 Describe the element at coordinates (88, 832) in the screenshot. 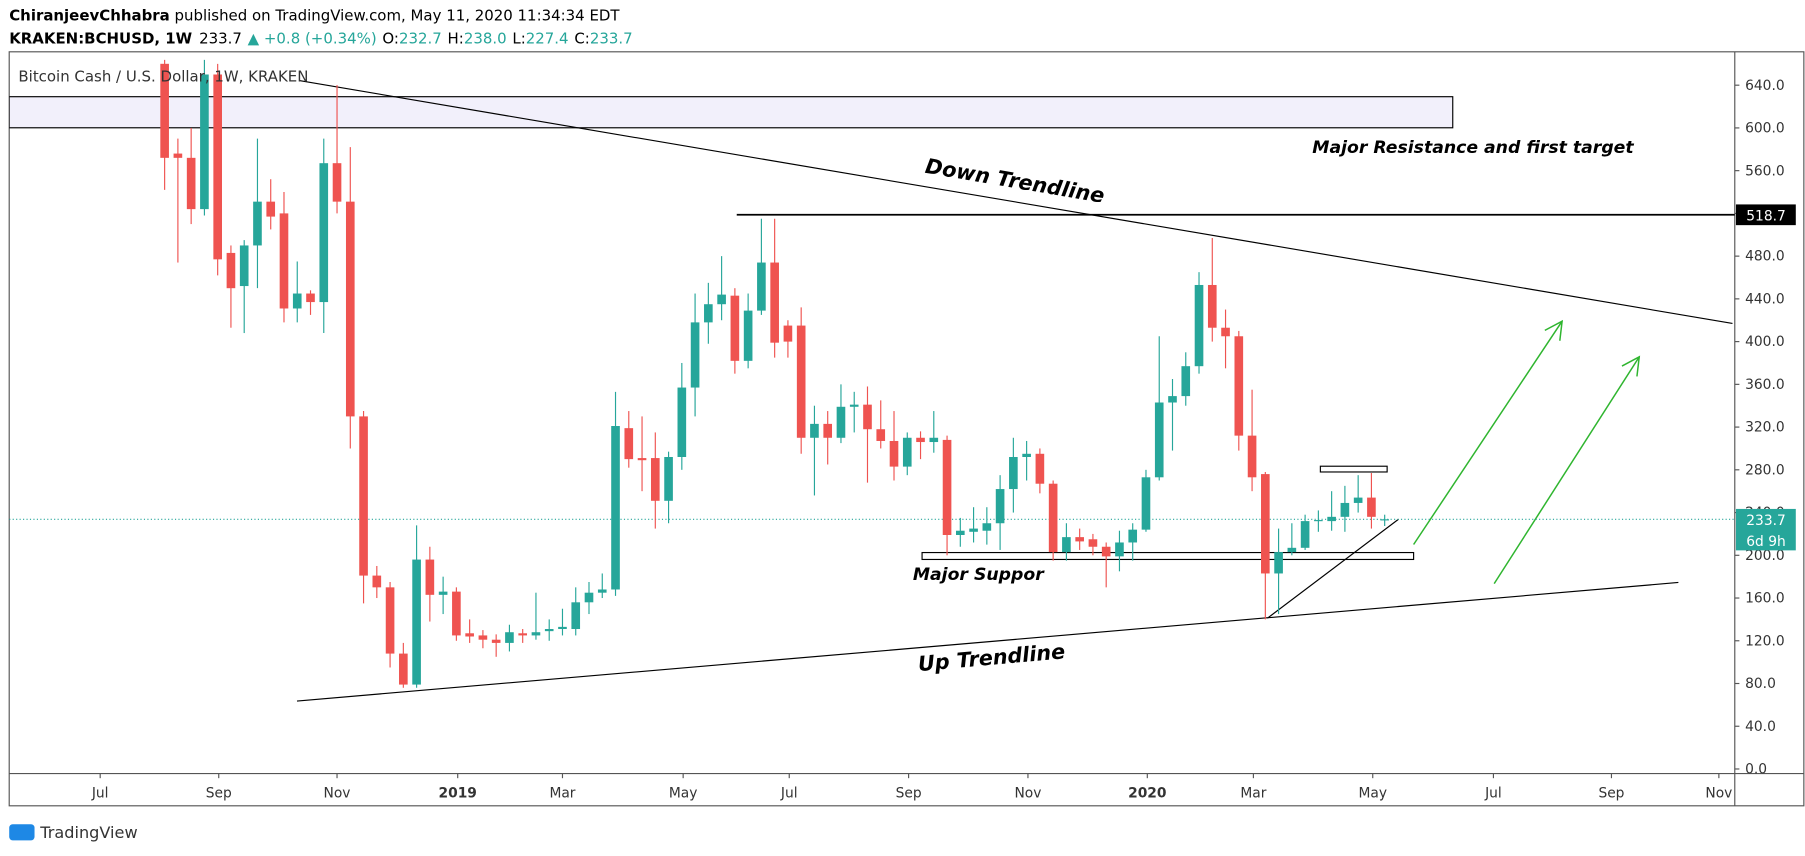

I see `logo-text: TradingView` at that location.